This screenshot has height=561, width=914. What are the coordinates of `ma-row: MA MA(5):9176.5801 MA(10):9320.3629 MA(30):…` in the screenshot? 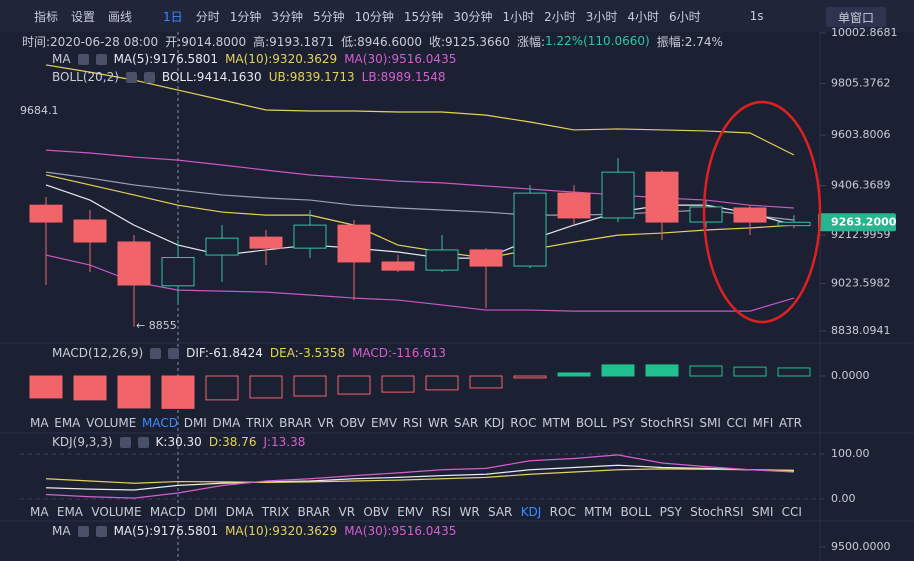 It's located at (254, 531).